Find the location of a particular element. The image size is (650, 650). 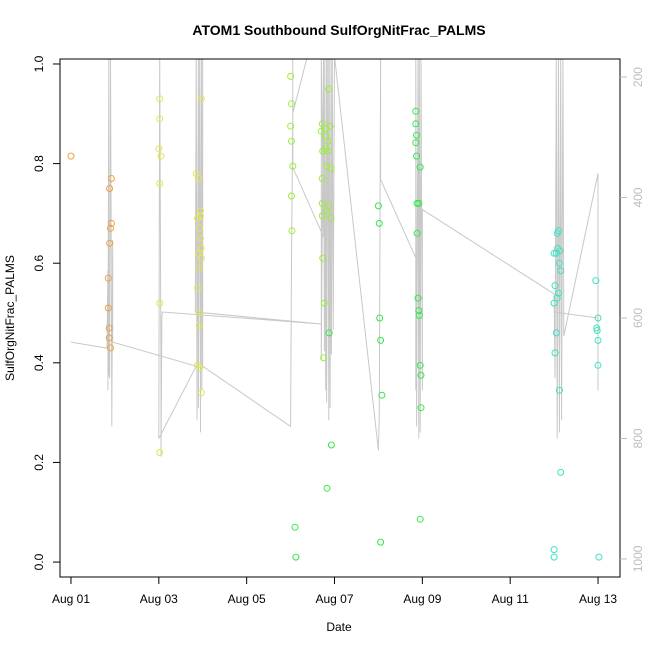

y-axis-left: 0.0 0.2 0.4 0.6 0.8 1.0 is located at coordinates (46, 312).